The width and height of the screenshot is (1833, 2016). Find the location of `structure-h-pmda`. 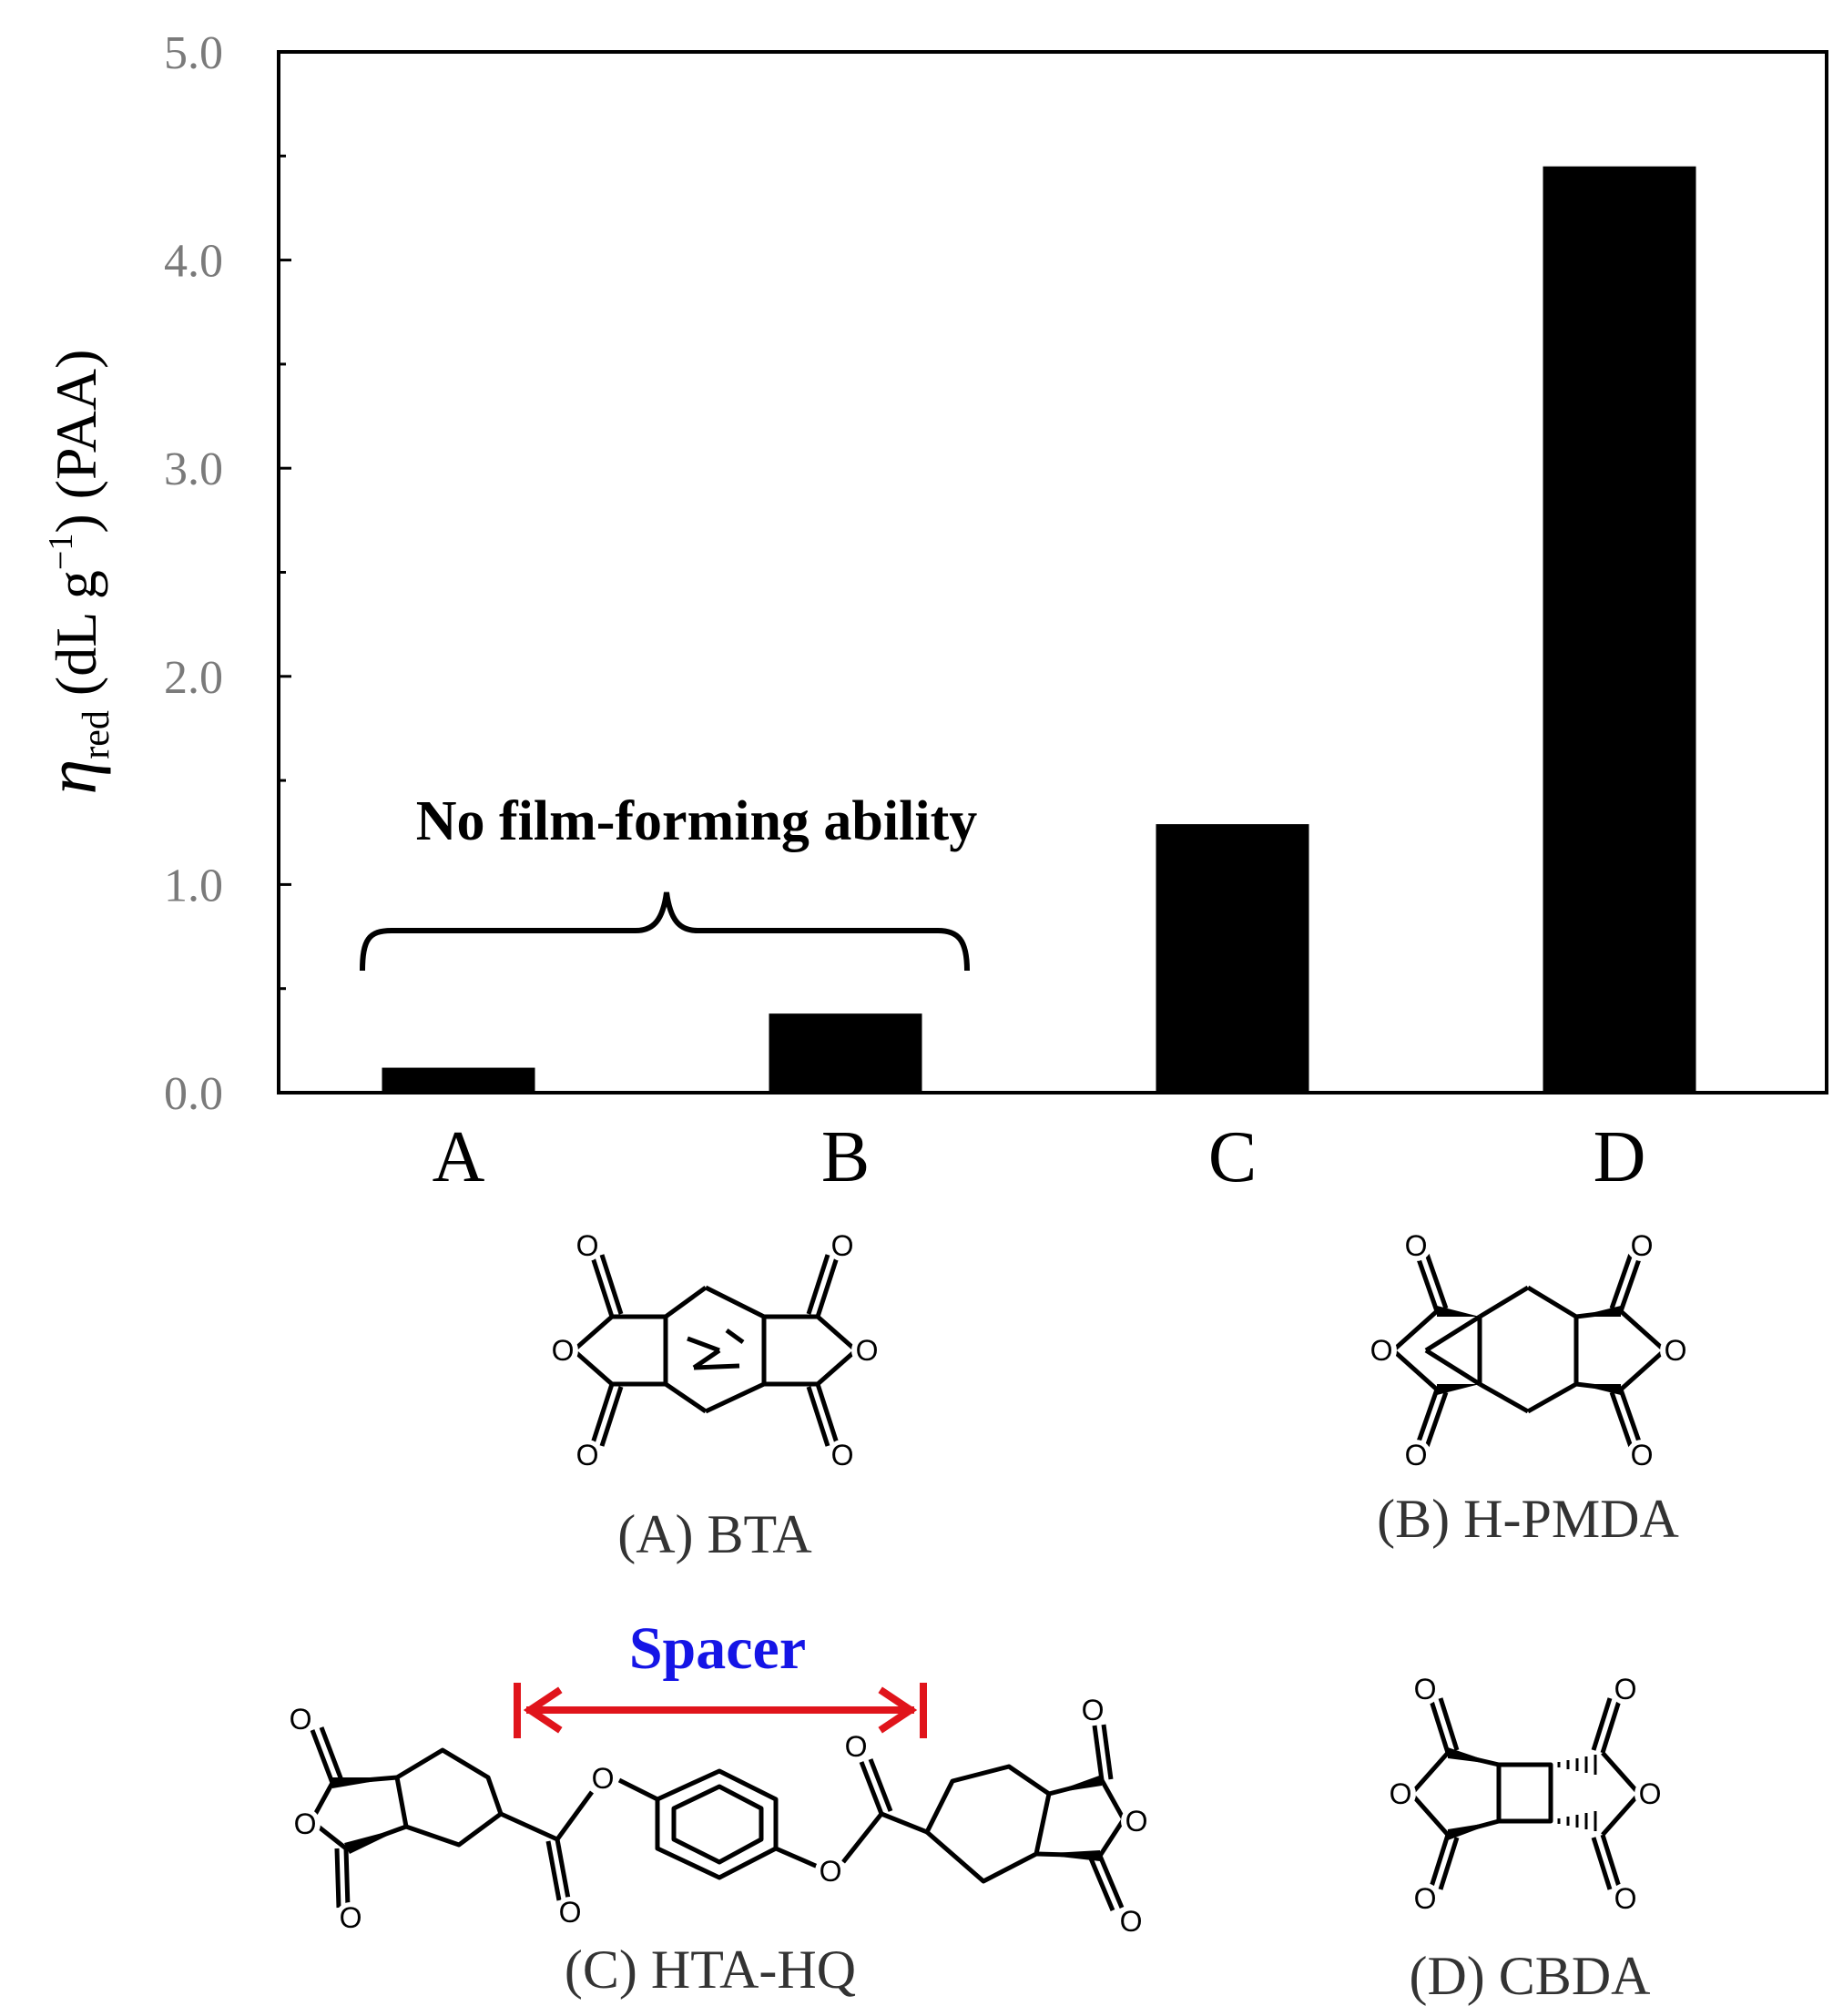

structure-h-pmda is located at coordinates (1529, 1350).